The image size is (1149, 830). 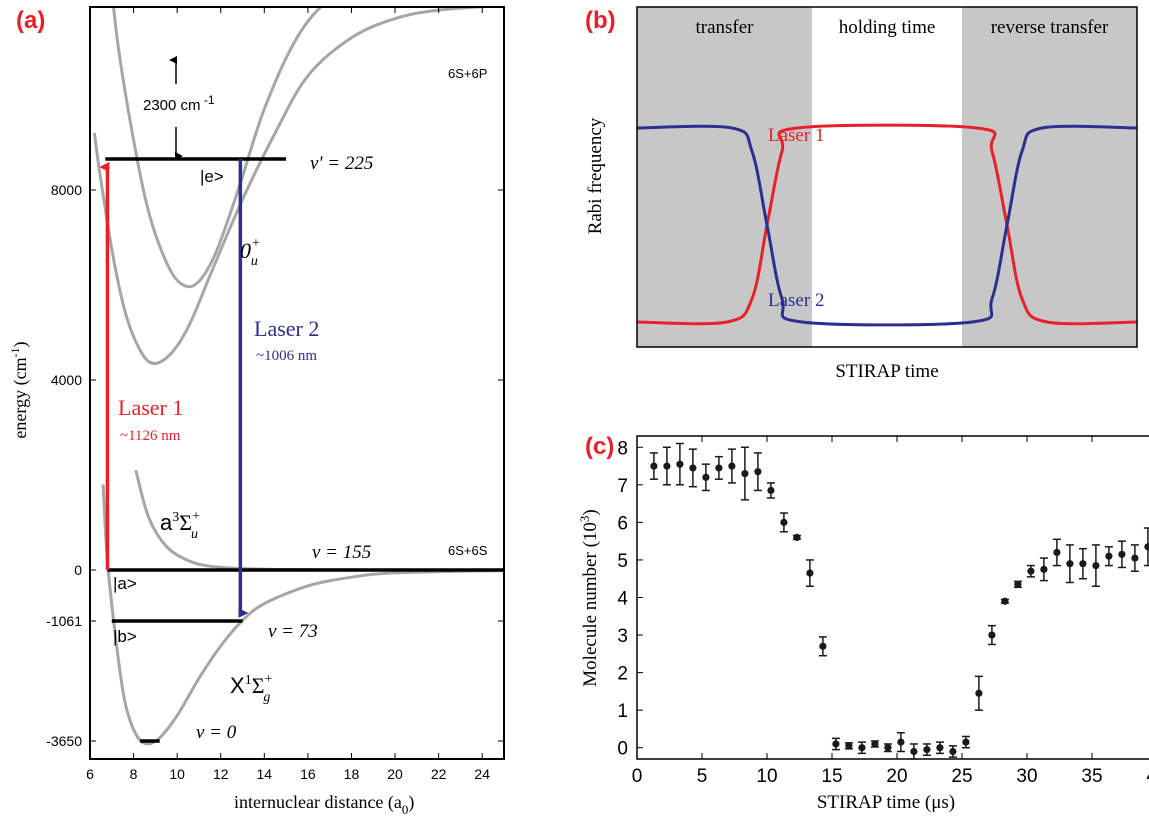 What do you see at coordinates (180, 525) in the screenshot?
I see `state-a3-sigma-u-label: a3Σ+ u` at bounding box center [180, 525].